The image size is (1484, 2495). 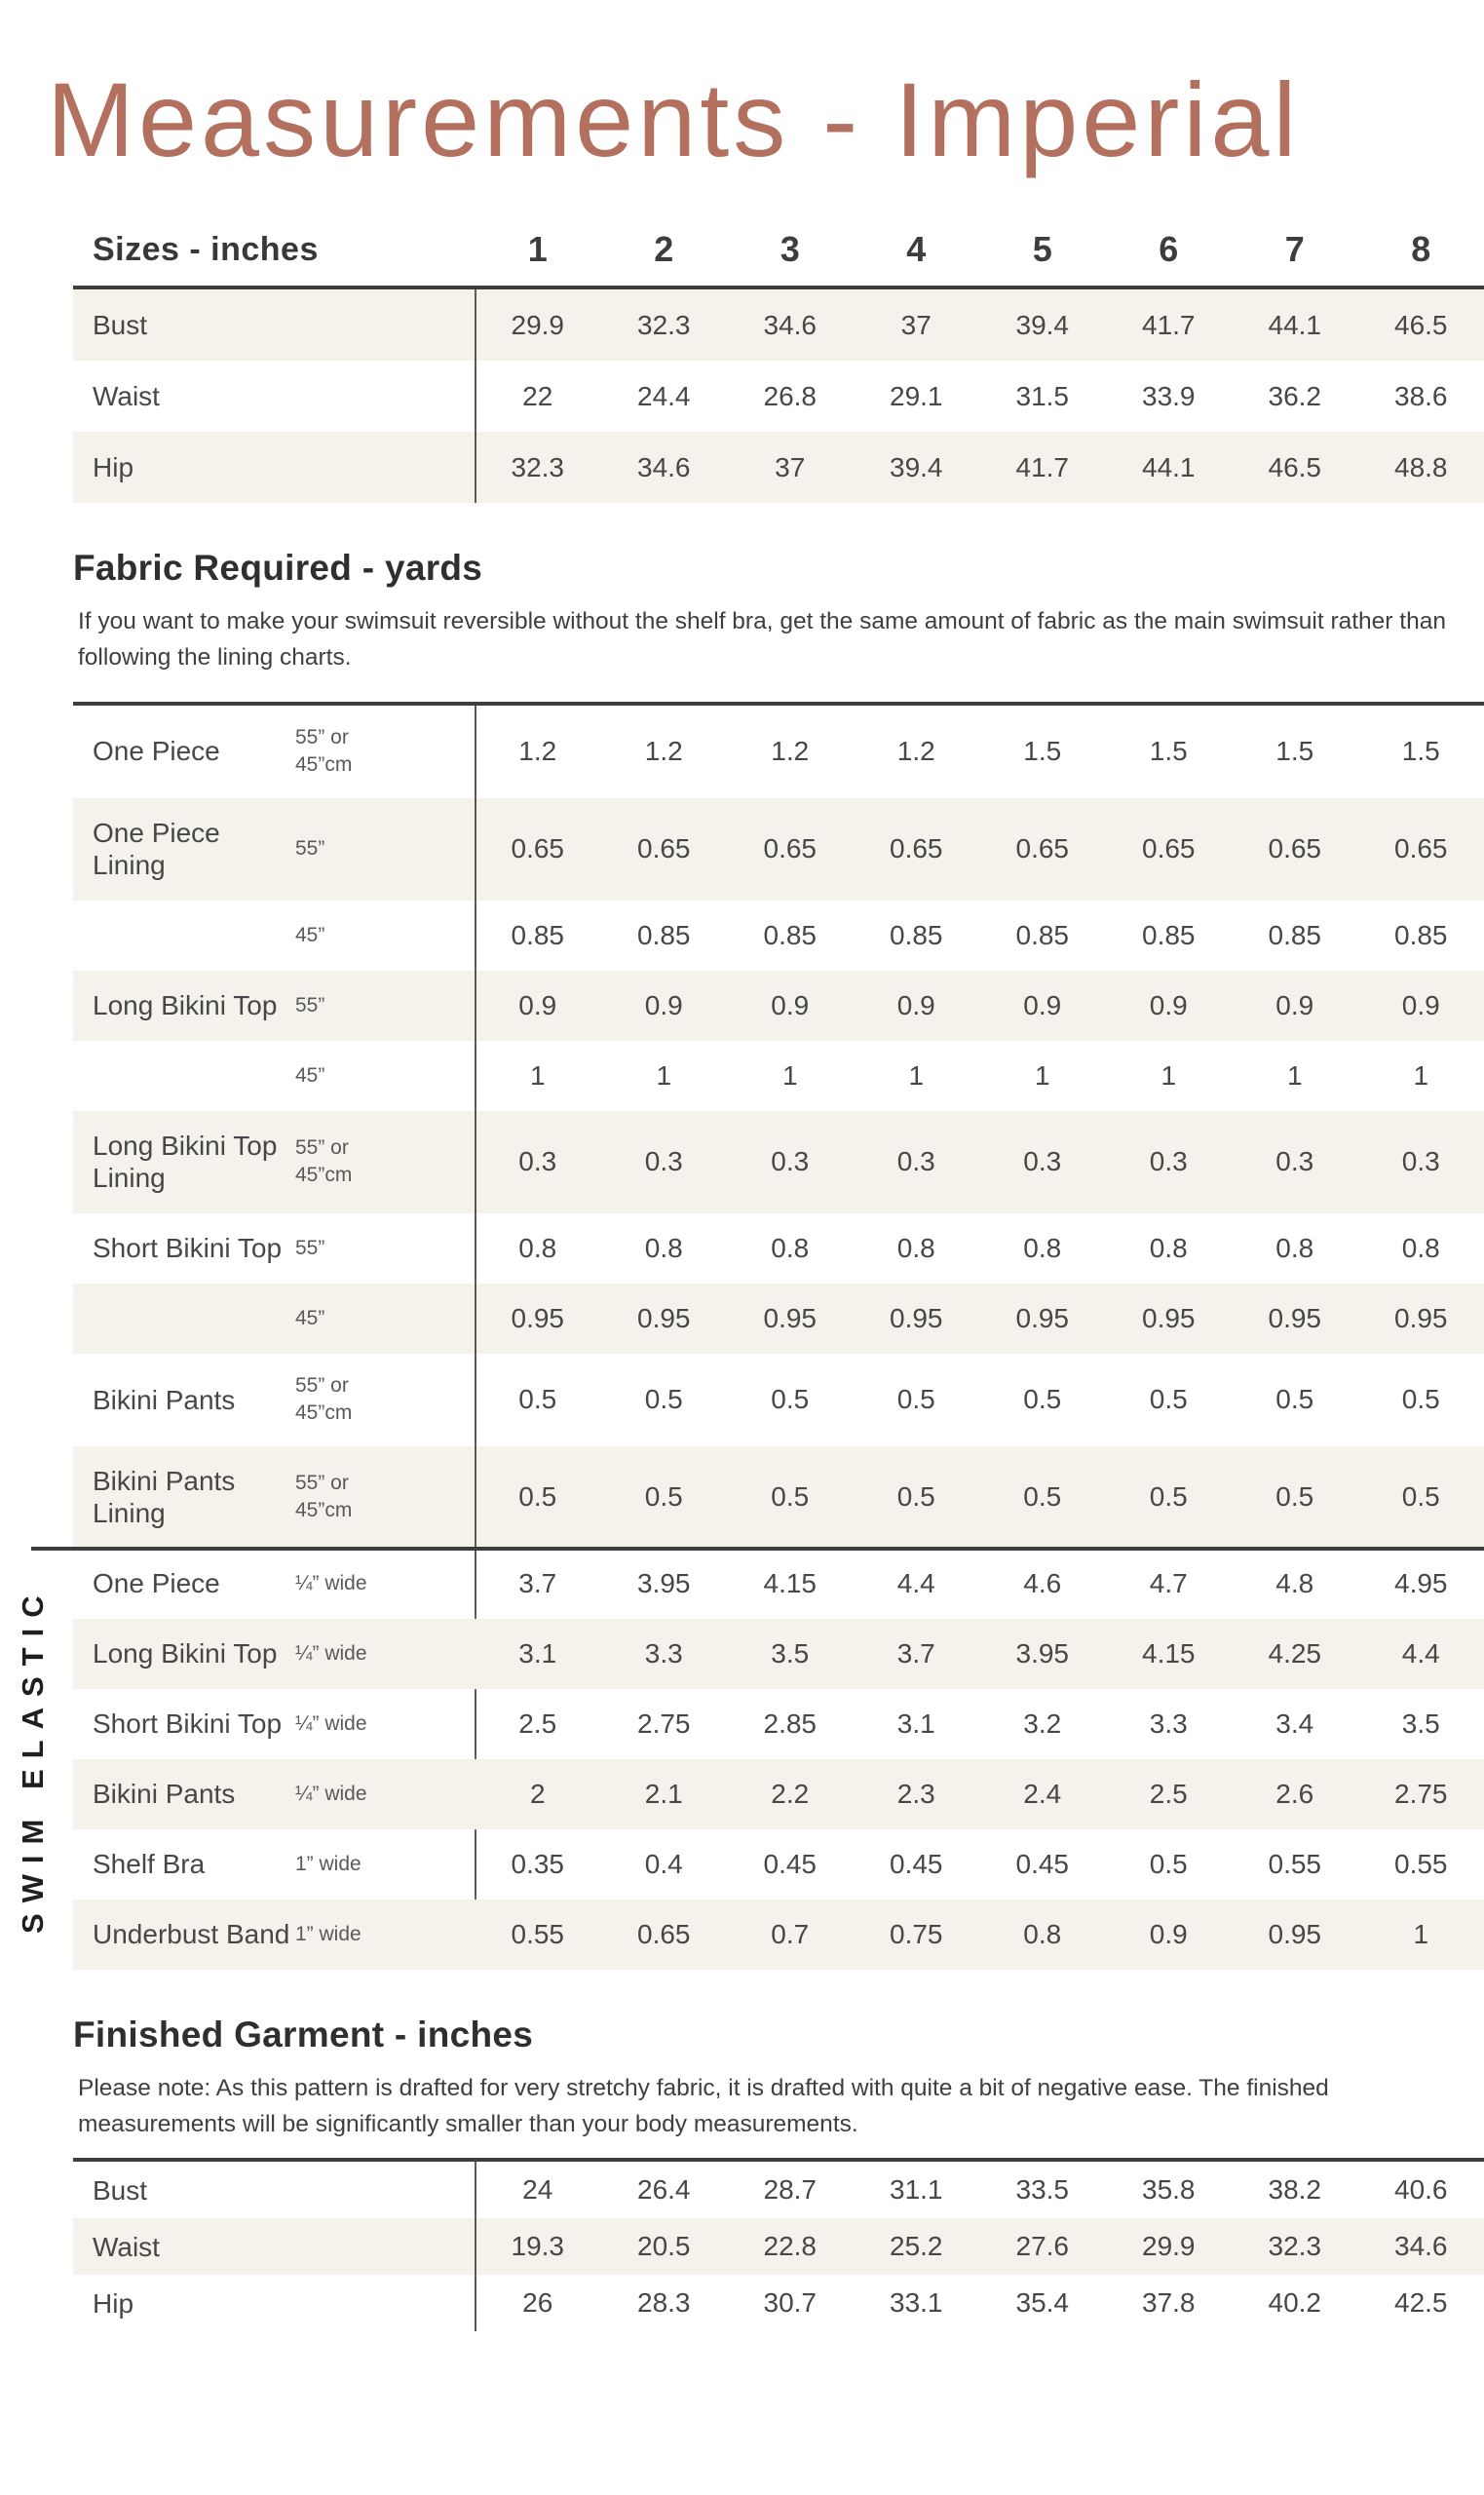 What do you see at coordinates (1421, 2303) in the screenshot?
I see `value-cell: 42.5` at bounding box center [1421, 2303].